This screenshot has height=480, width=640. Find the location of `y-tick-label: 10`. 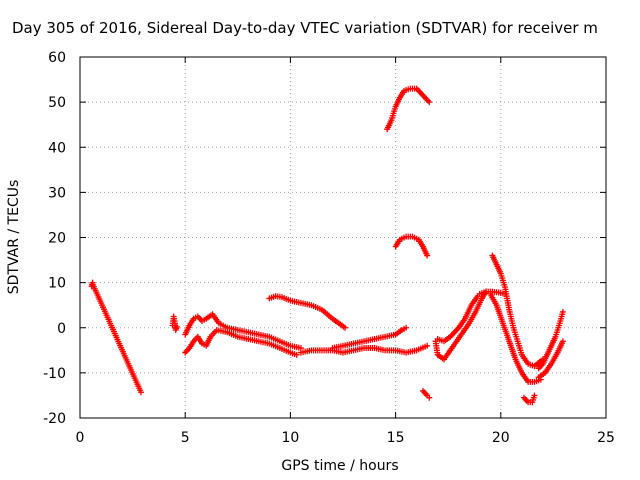

y-tick-label: 10 is located at coordinates (57, 284).